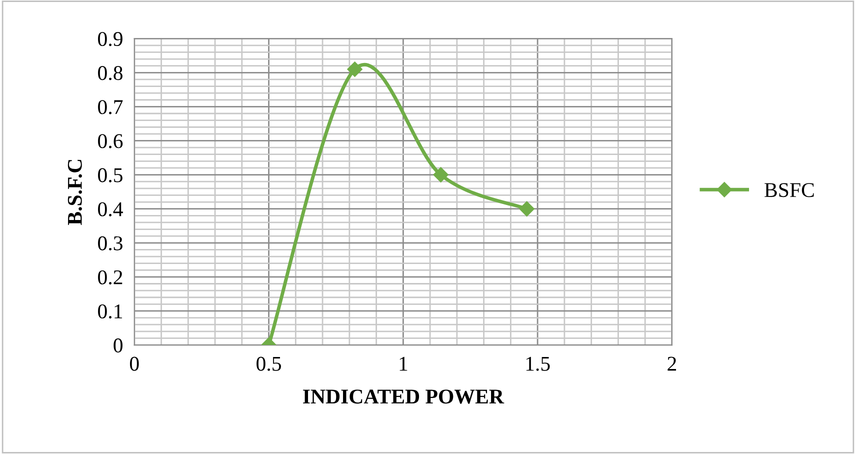 This screenshot has width=856, height=454. Describe the element at coordinates (110, 107) in the screenshot. I see `y-tick-label: 0.7` at that location.